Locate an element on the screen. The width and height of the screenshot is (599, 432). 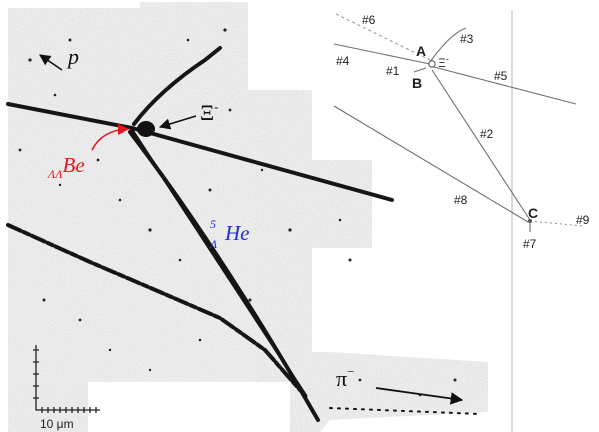
track-label-3: #3 is located at coordinates (467, 39).